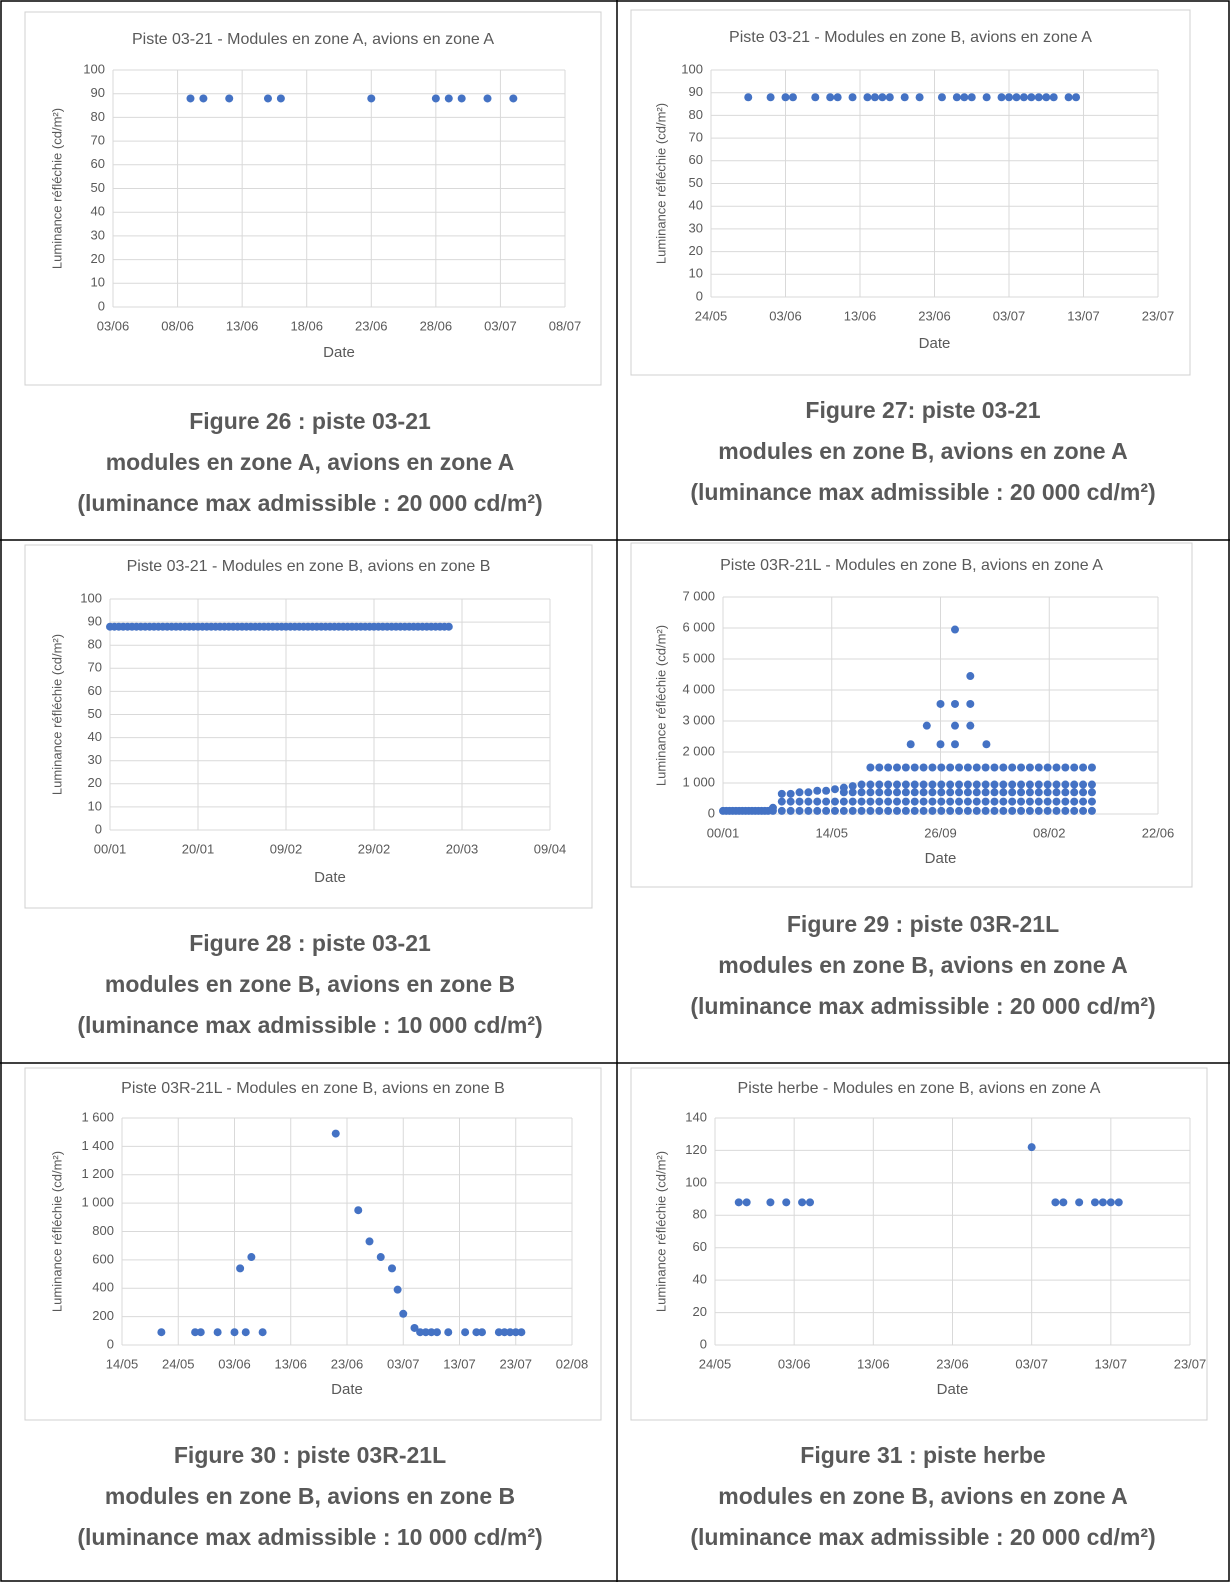 The width and height of the screenshot is (1230, 1587). Describe the element at coordinates (1009, 315) in the screenshot. I see `x-tick-label: 03/07` at that location.